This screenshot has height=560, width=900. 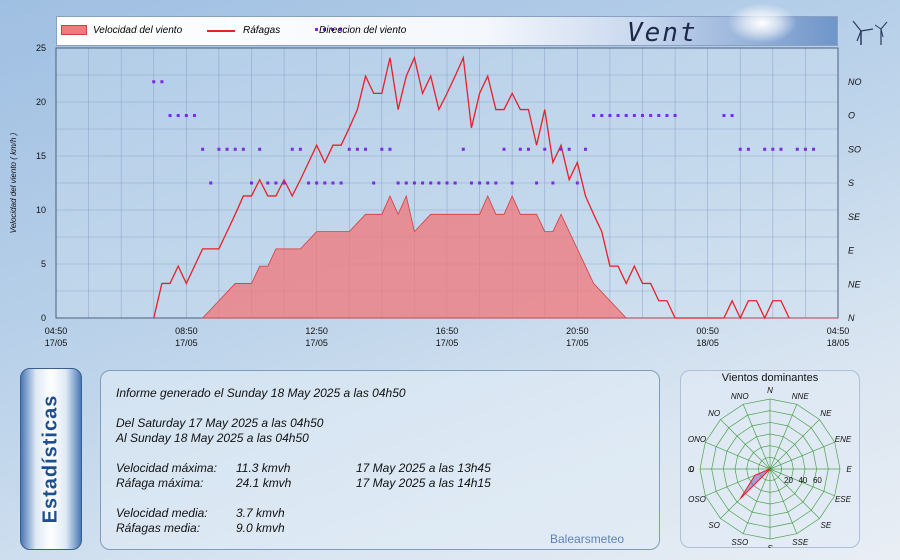 What do you see at coordinates (843, 439) in the screenshot?
I see `rose-direction-label: ENE` at bounding box center [843, 439].